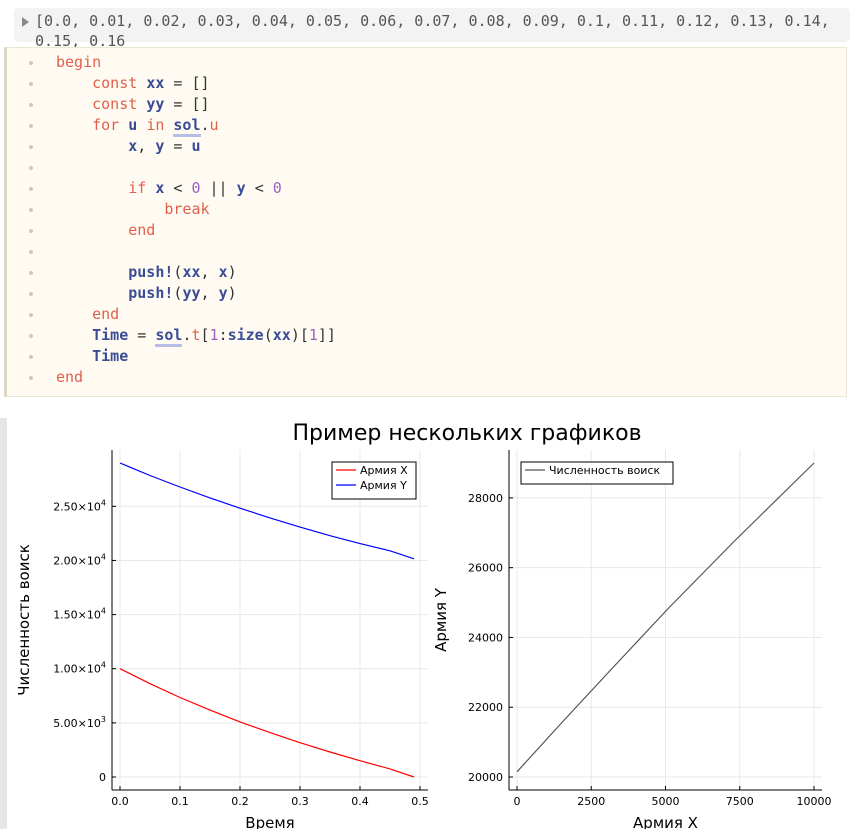  I want to click on y-tick-label: 22000, so click(485, 707).